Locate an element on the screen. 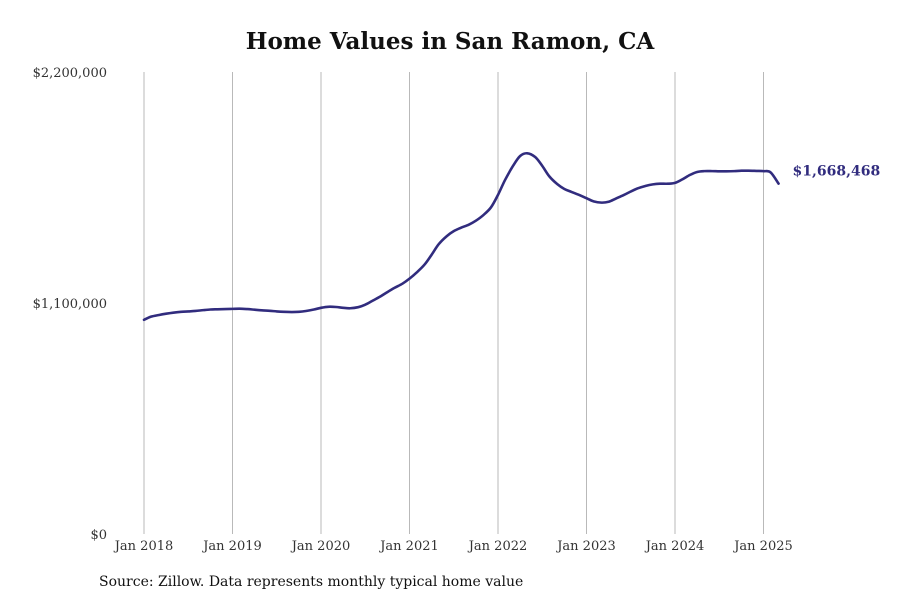  y-tick-label: $0 is located at coordinates (98, 535).